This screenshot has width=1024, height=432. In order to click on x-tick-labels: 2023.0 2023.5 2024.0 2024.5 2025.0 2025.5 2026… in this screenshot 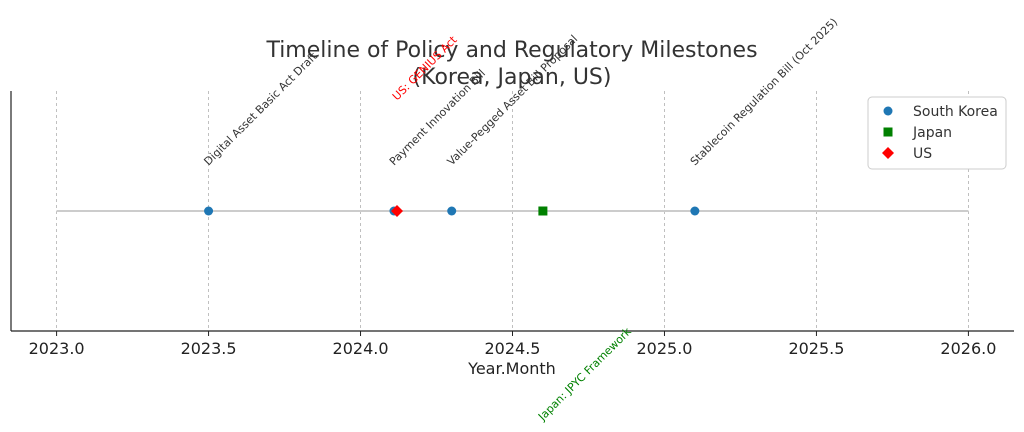, I will do `click(512, 344)`.